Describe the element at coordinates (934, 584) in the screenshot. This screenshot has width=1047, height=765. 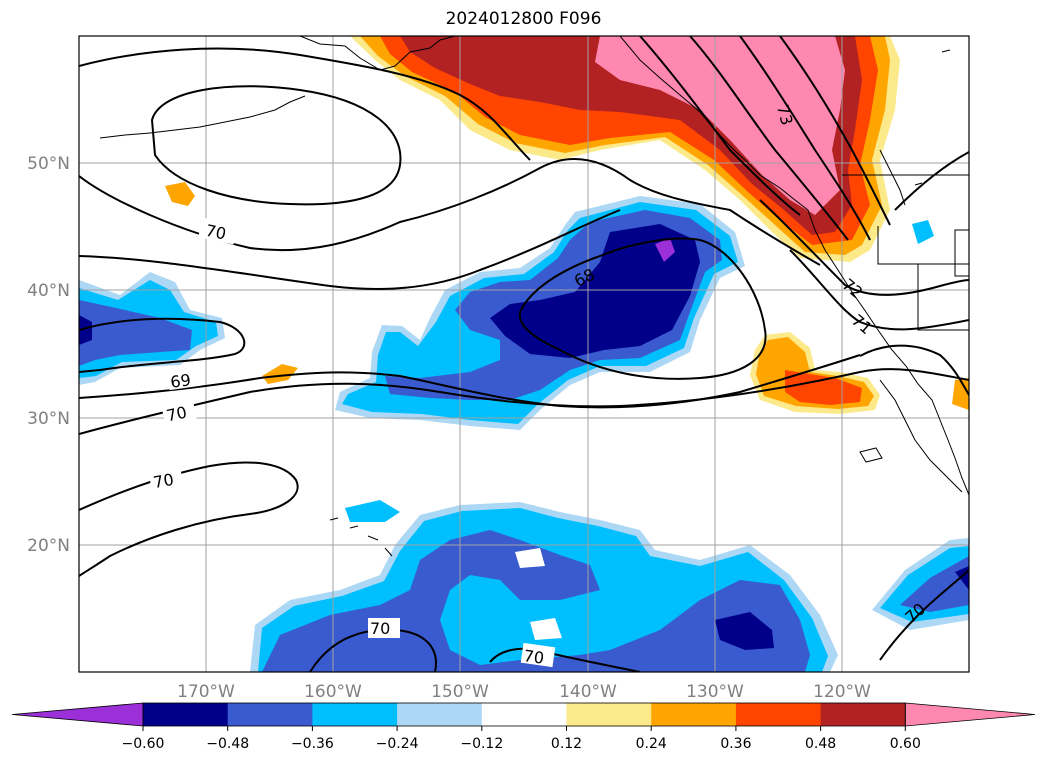
I see `negative-anomaly-se-medblue` at that location.